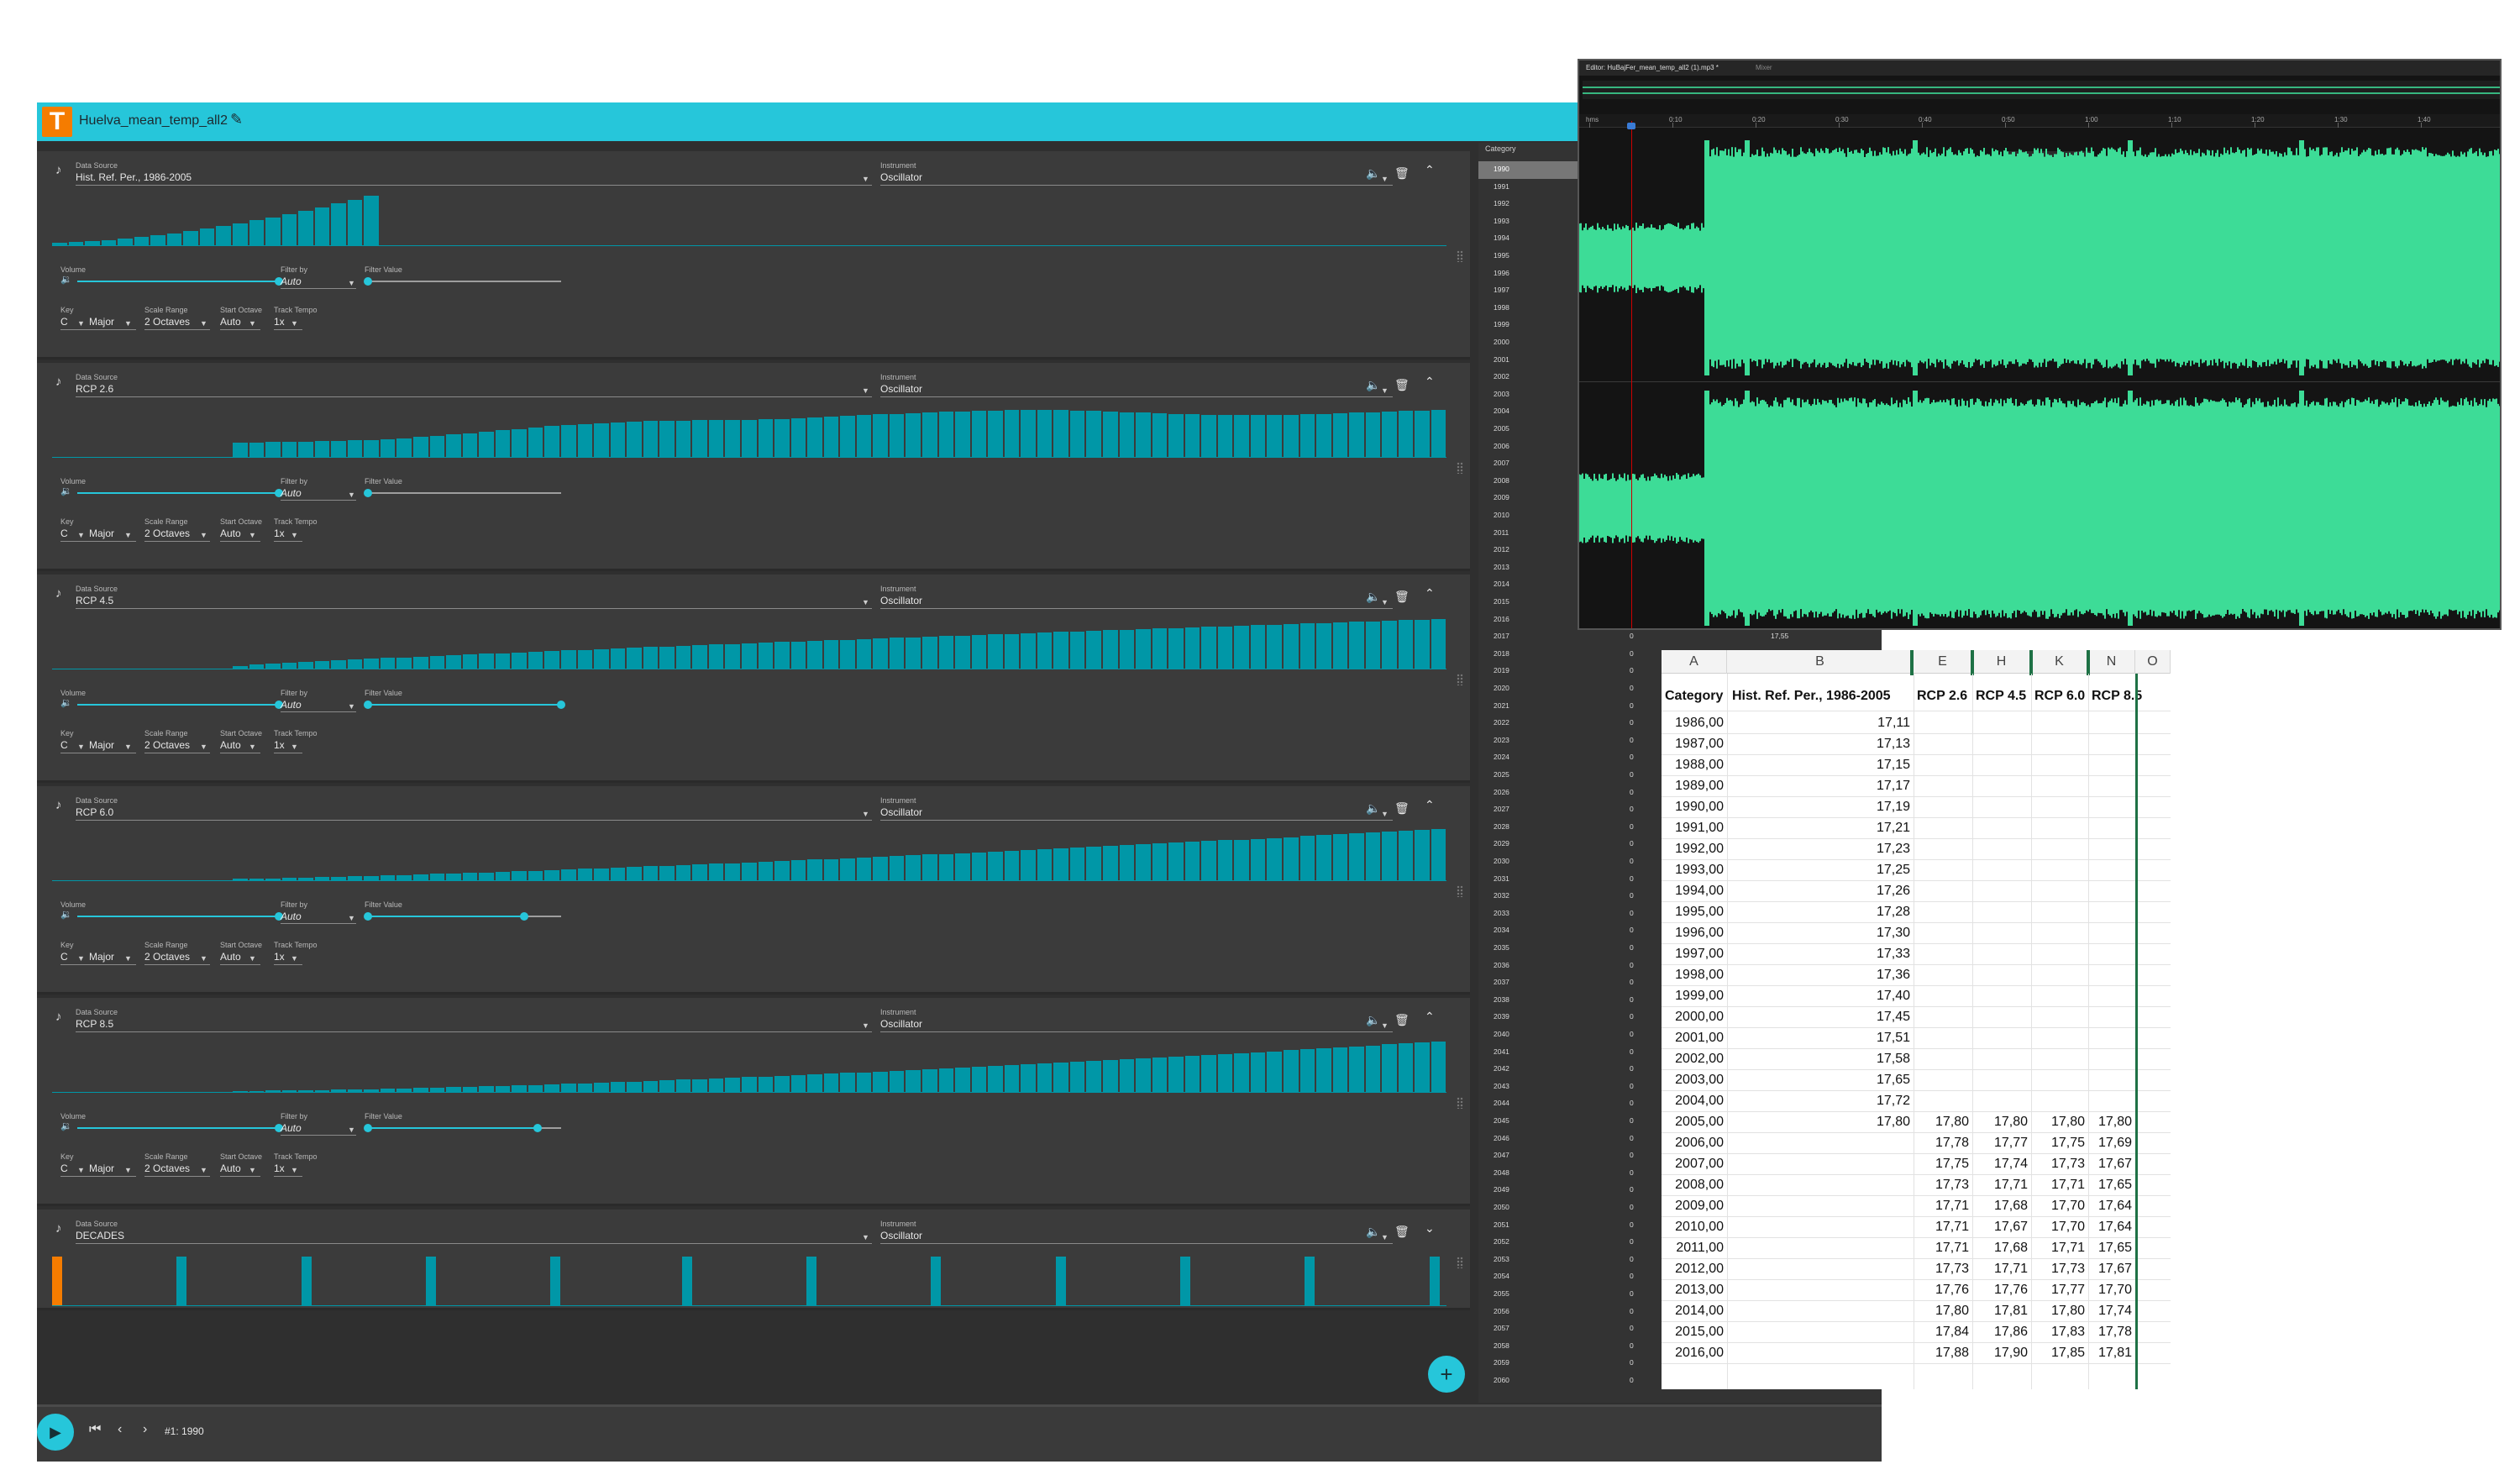  What do you see at coordinates (1952, 1143) in the screenshot?
I see `value-cell: 17,78` at bounding box center [1952, 1143].